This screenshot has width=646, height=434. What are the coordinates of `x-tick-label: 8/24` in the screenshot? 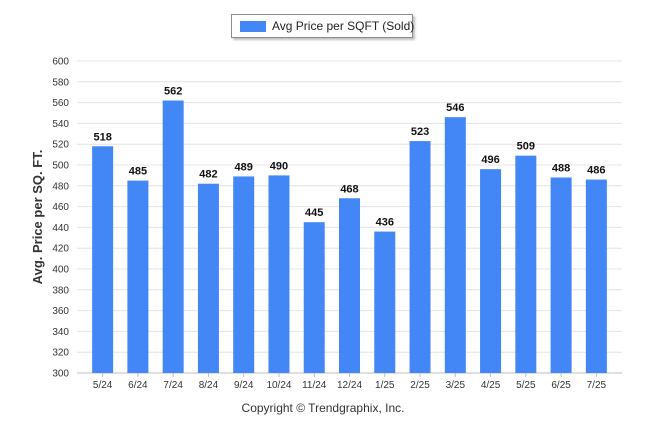 It's located at (209, 385).